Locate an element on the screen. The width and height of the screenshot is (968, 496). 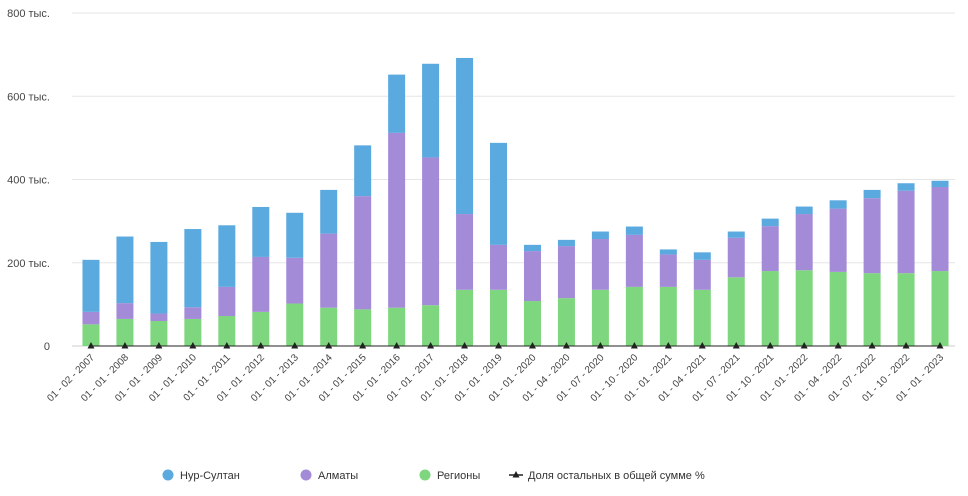
legend-item: Нур-Султан is located at coordinates (201, 476).